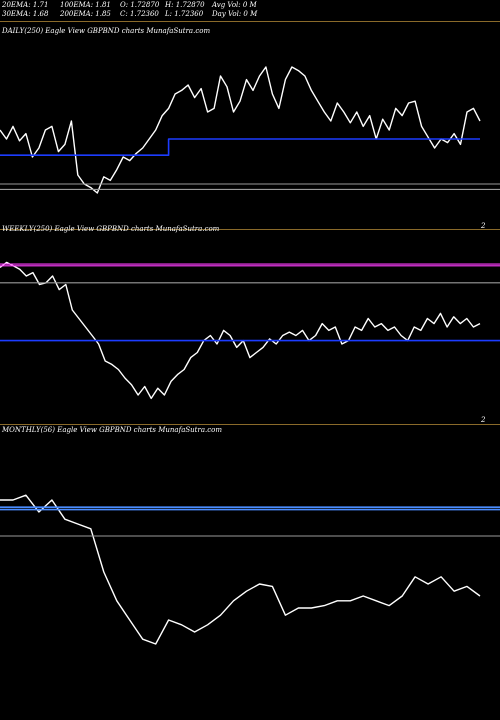  Describe the element at coordinates (250, 229) in the screenshot. I see `daily-separator` at that location.